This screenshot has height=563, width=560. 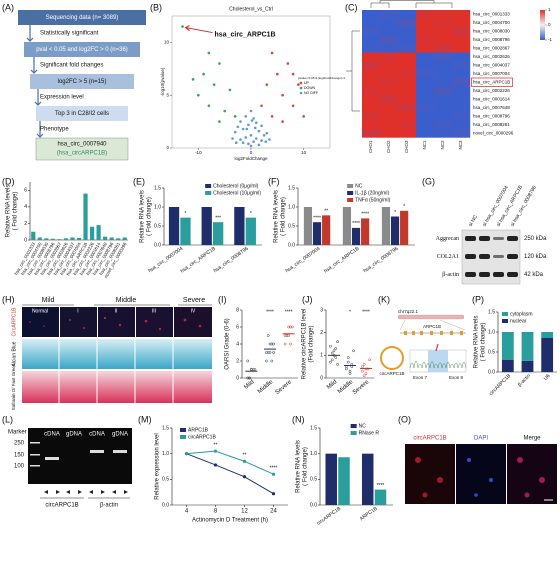 What do you see at coordinates (162, 81) in the screenshot?
I see `y-axis-label: -log10(pvalue)` at bounding box center [162, 81].